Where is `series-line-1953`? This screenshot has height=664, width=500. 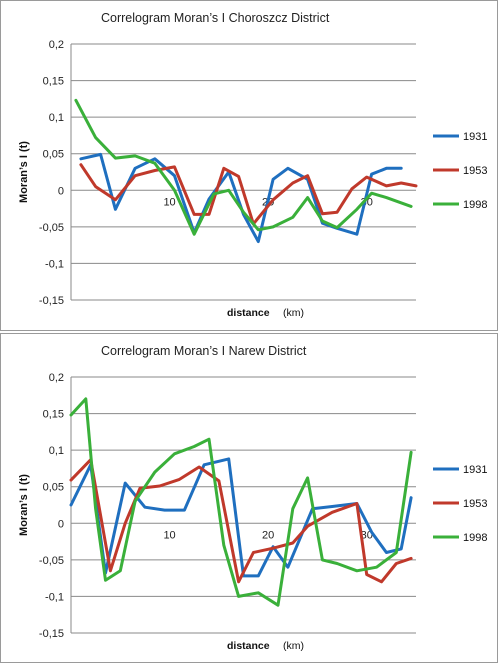
series-line-1953 is located at coordinates (241, 521).